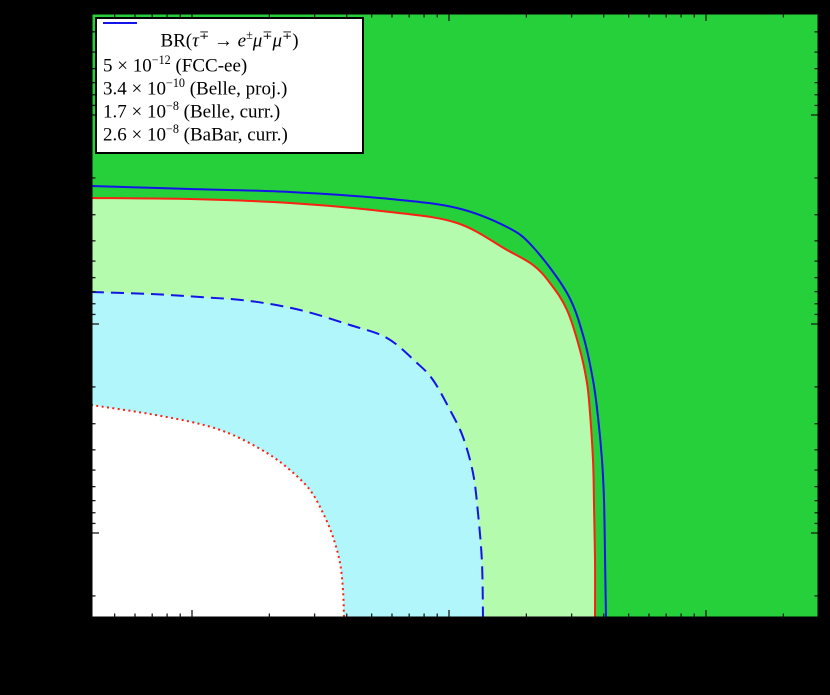 This screenshot has height=695, width=830. I want to click on legend-entry-fcc-ee: 5 × 10−12 (FCC-ee), so click(229, 49).